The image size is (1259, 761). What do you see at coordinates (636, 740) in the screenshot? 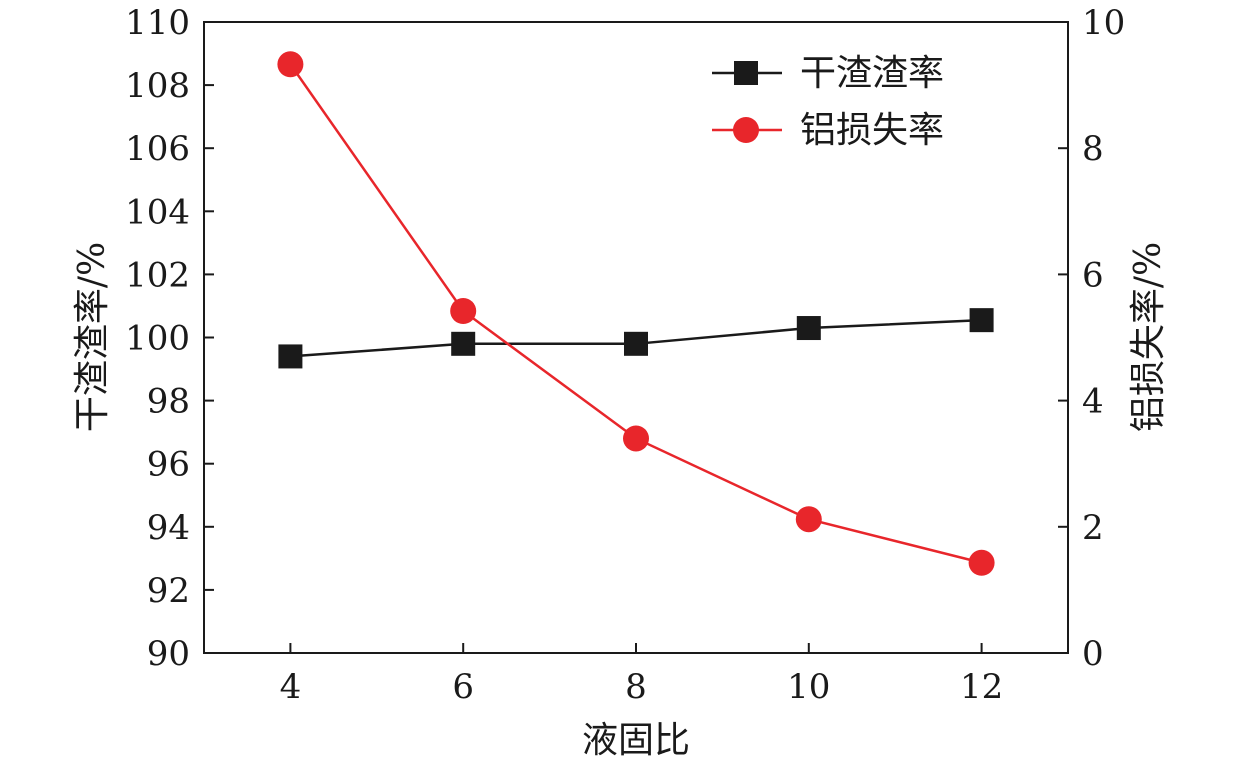
I see `x-axis-title: 液固比` at bounding box center [636, 740].